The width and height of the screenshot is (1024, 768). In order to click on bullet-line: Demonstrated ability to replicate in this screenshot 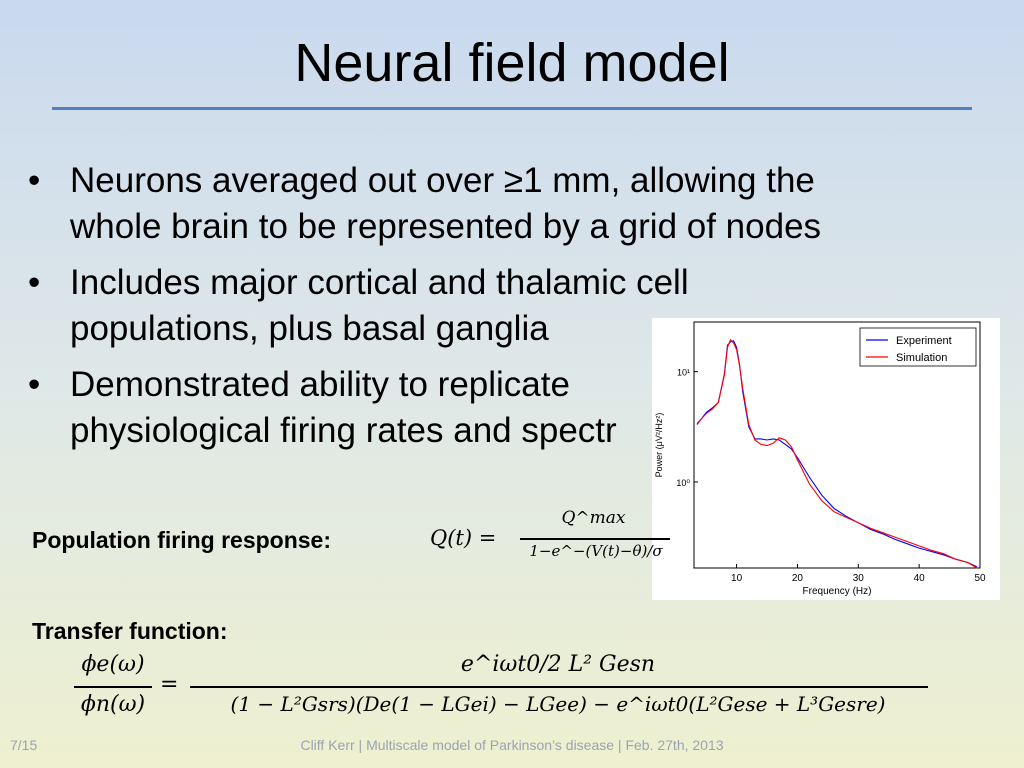, I will do `click(320, 384)`.